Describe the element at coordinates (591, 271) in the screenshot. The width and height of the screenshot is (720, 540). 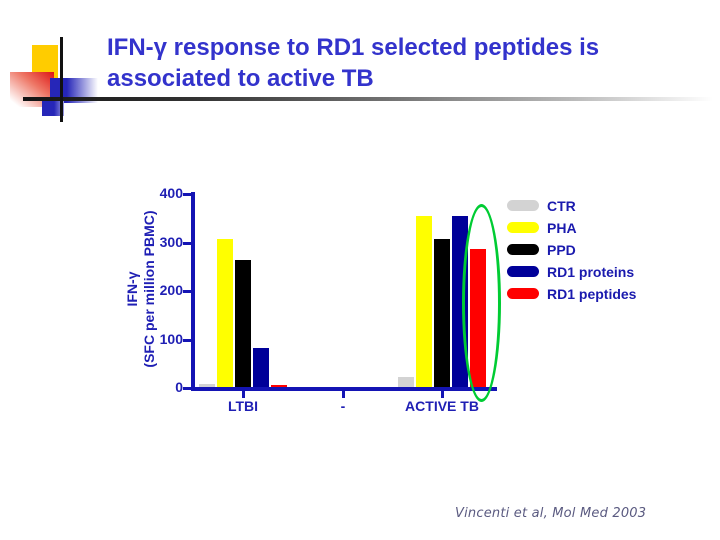
I see `legend-label-rd1-proteins: RD1 proteins` at that location.